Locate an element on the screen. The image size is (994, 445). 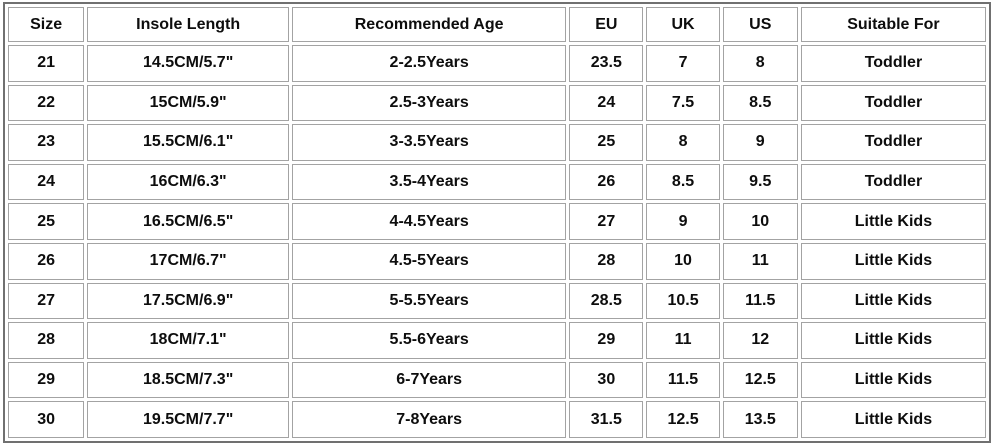
header-eu: EU is located at coordinates (606, 24).